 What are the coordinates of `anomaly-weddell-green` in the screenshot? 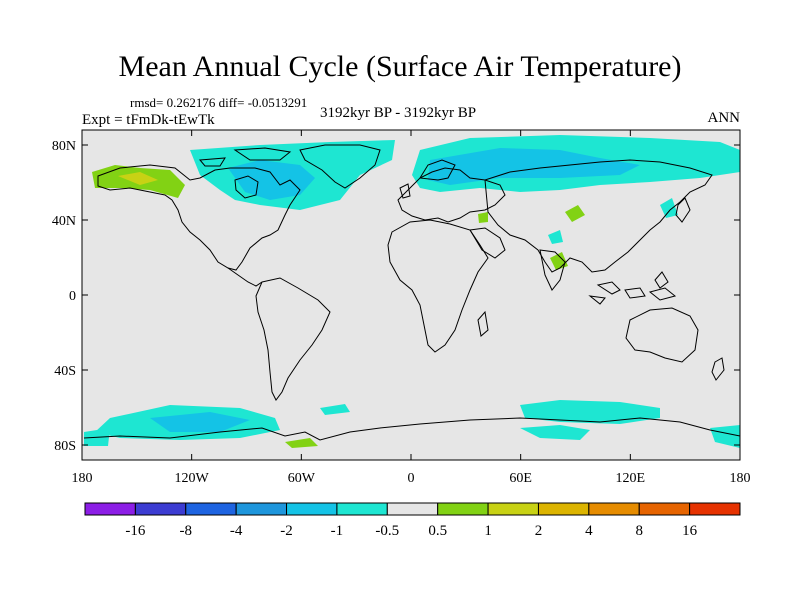 It's located at (301, 443).